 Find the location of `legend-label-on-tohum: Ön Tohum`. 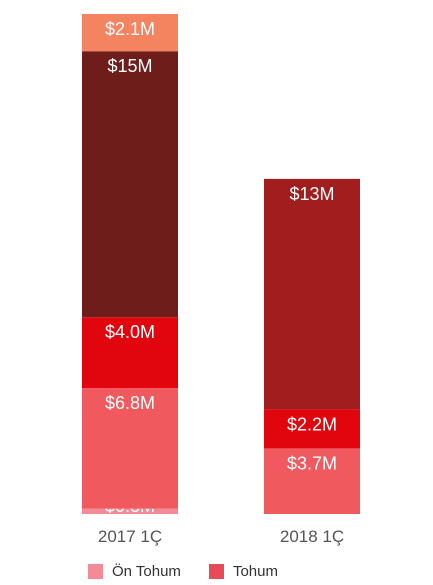

legend-label-on-tohum: Ön Tohum is located at coordinates (146, 571).